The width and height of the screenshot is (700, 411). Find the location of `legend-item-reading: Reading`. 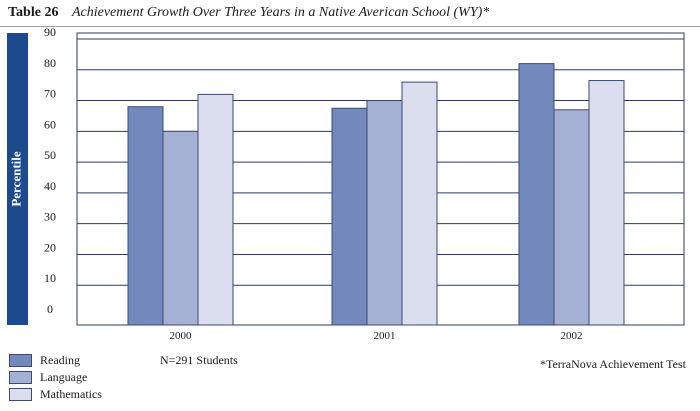

legend-item-reading: Reading is located at coordinates (55, 360).